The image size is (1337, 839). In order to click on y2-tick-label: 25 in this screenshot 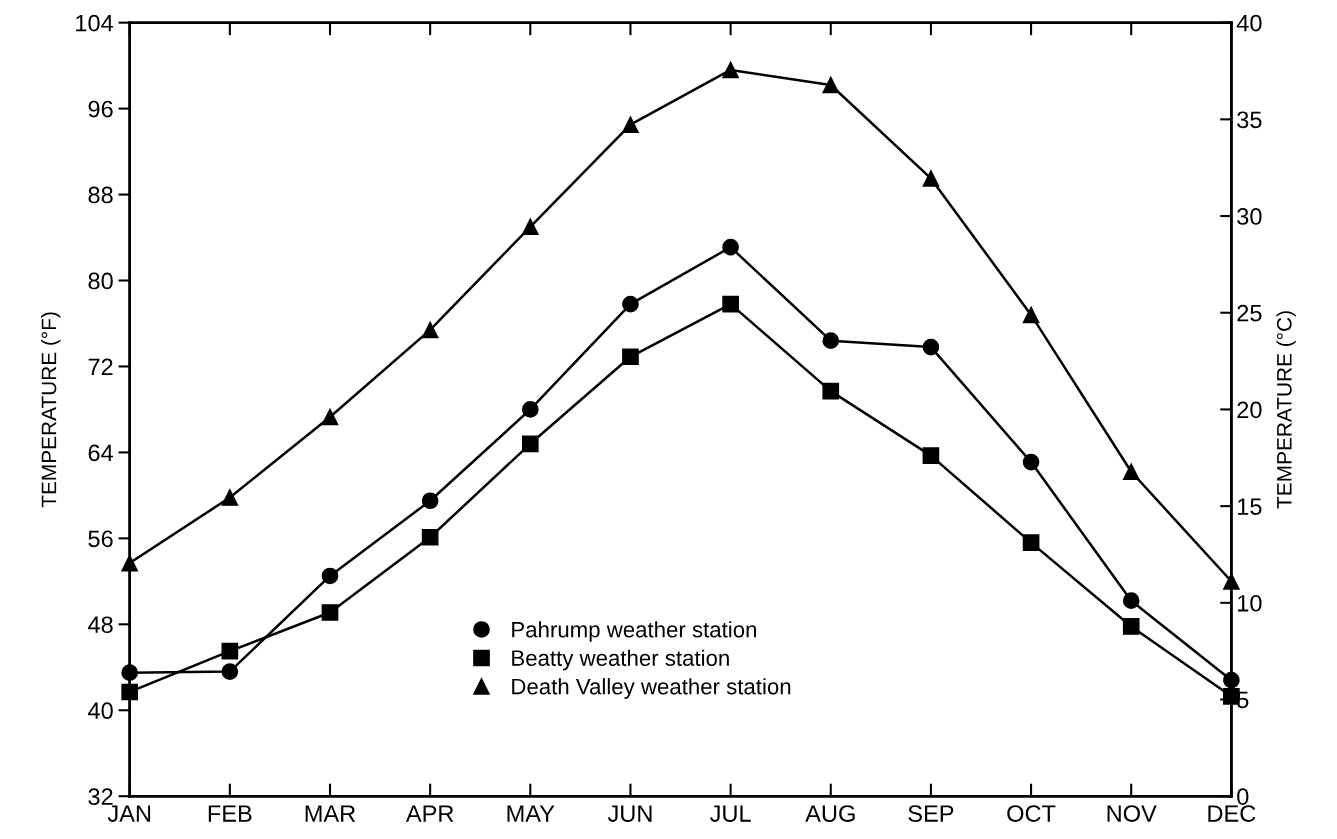, I will do `click(1249, 313)`.